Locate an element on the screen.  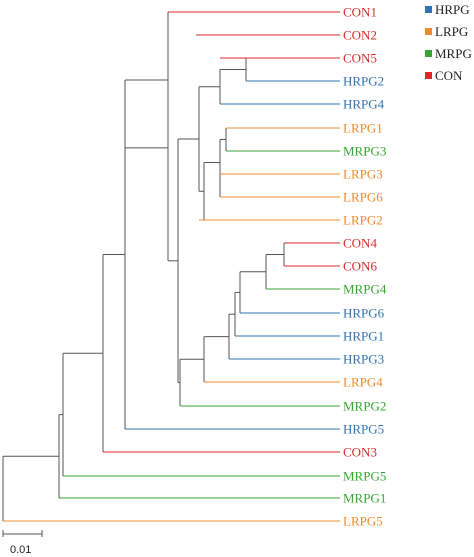
legend: HRPG LRPG MRPG CON is located at coordinates (448, 42).